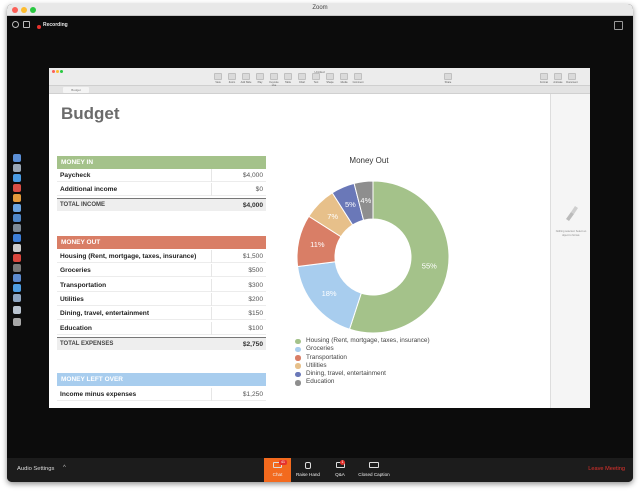 The height and width of the screenshot is (491, 640). What do you see at coordinates (274, 84) in the screenshot?
I see `toolbar-button-label: Keynote Live` at bounding box center [274, 84].